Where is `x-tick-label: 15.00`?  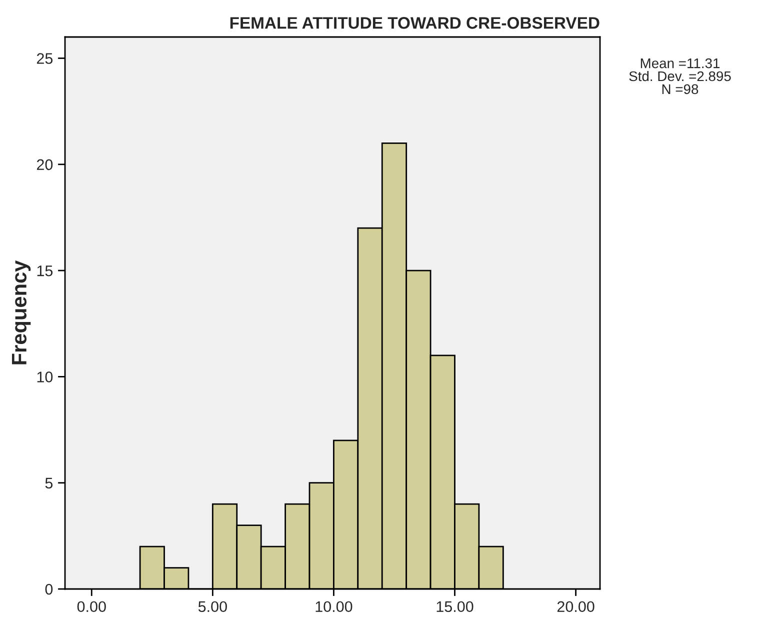 x-tick-label: 15.00 is located at coordinates (455, 606).